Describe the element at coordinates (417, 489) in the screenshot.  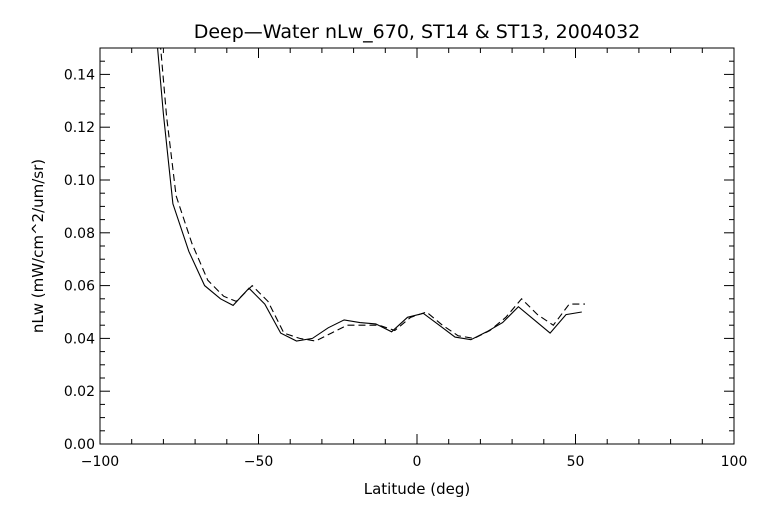
I see `x-axis-label: Latitude (deg)` at that location.